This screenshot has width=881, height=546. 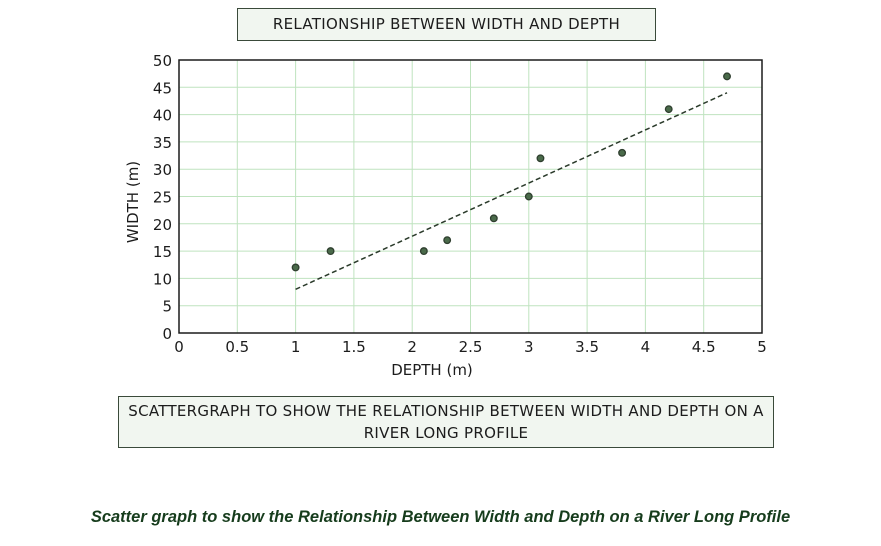 I want to click on y-ticks: 0 5 10 15 20 25 30 35 40 45 50, so click(x=162, y=197).